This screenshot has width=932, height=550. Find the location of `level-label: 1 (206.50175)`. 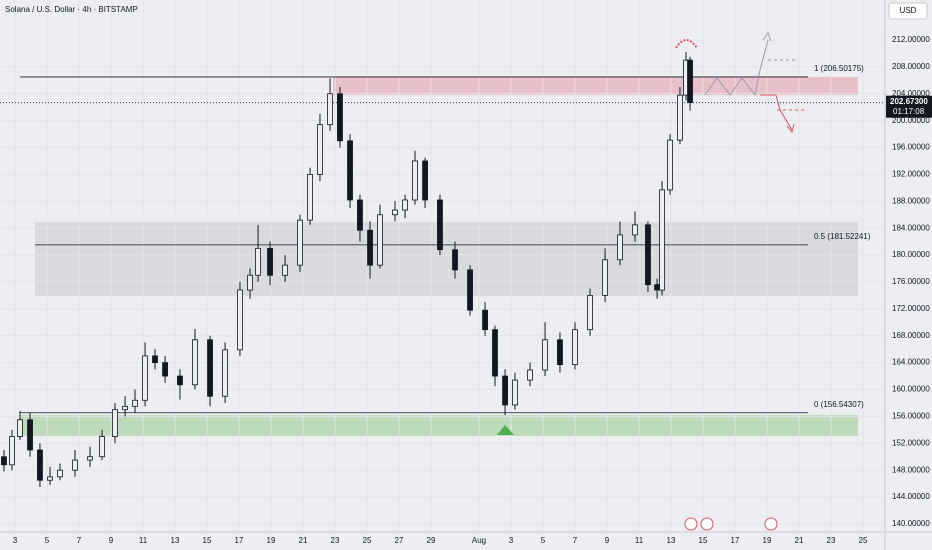

level-label: 1 (206.50175) is located at coordinates (839, 68).